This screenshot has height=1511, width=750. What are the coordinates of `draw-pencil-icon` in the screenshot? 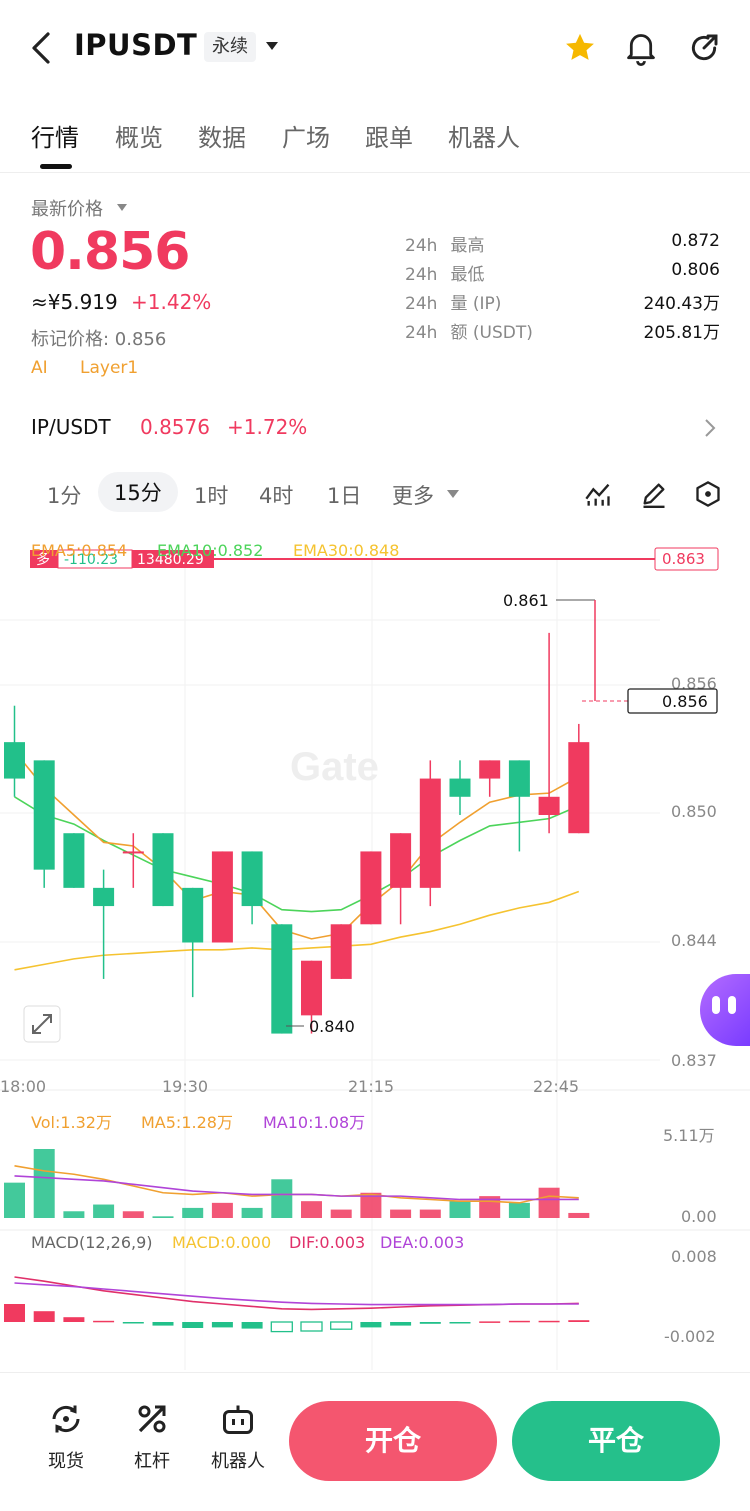 It's located at (654, 494).